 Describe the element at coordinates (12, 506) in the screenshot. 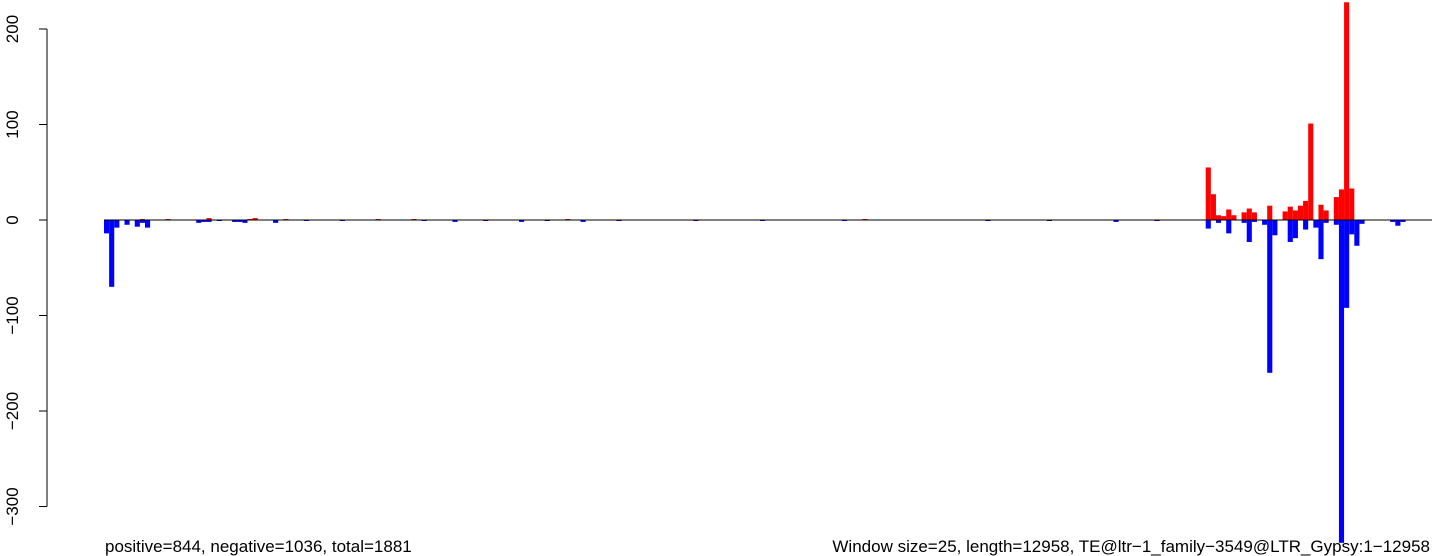

I see `y-tick-label: −300` at that location.